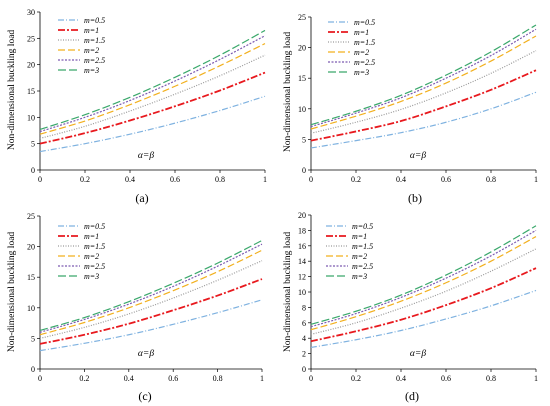 This screenshot has height=406, width=550. I want to click on y-tick-label: 14, so click(302, 261).